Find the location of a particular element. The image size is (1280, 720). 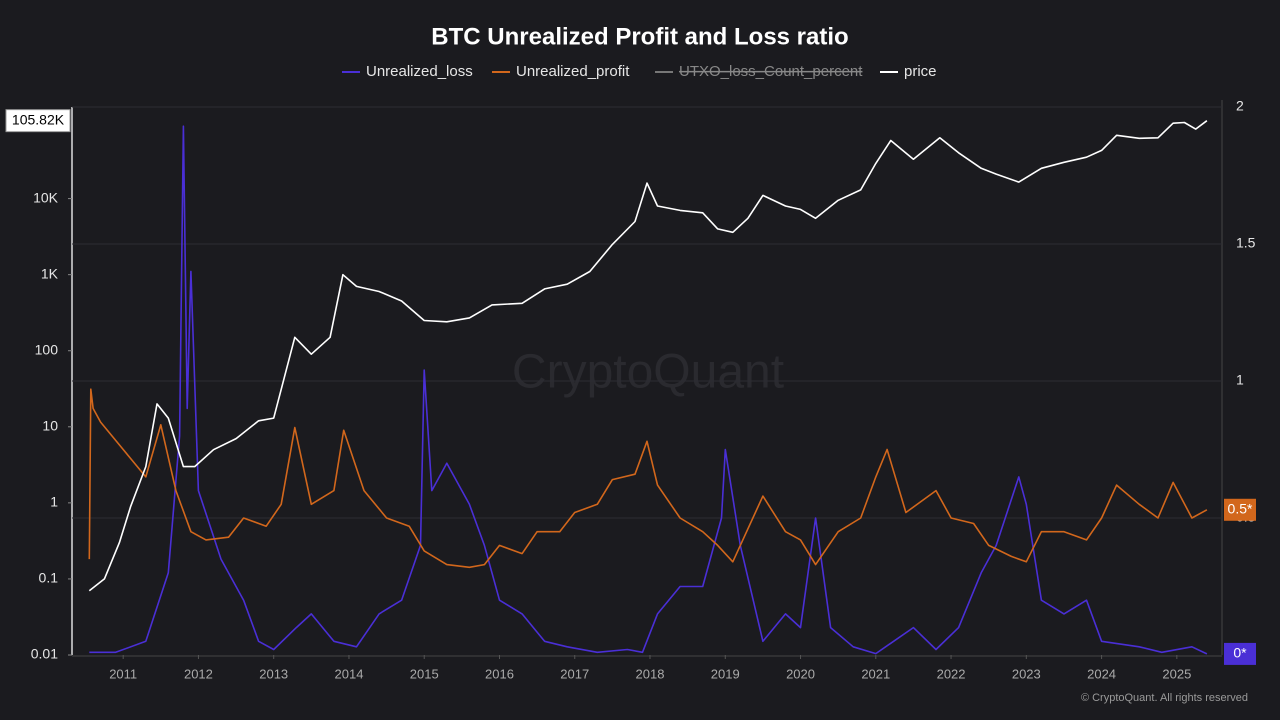

end-label: 0* is located at coordinates (1240, 653).